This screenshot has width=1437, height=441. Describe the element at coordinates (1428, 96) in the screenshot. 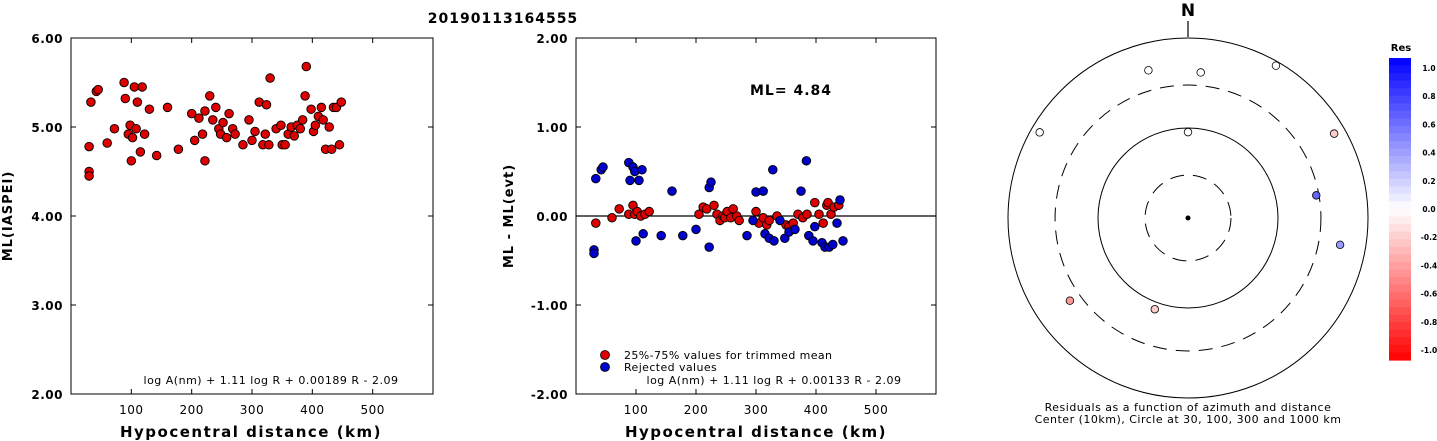

I see `colorbar-tick-label: 0.8` at that location.